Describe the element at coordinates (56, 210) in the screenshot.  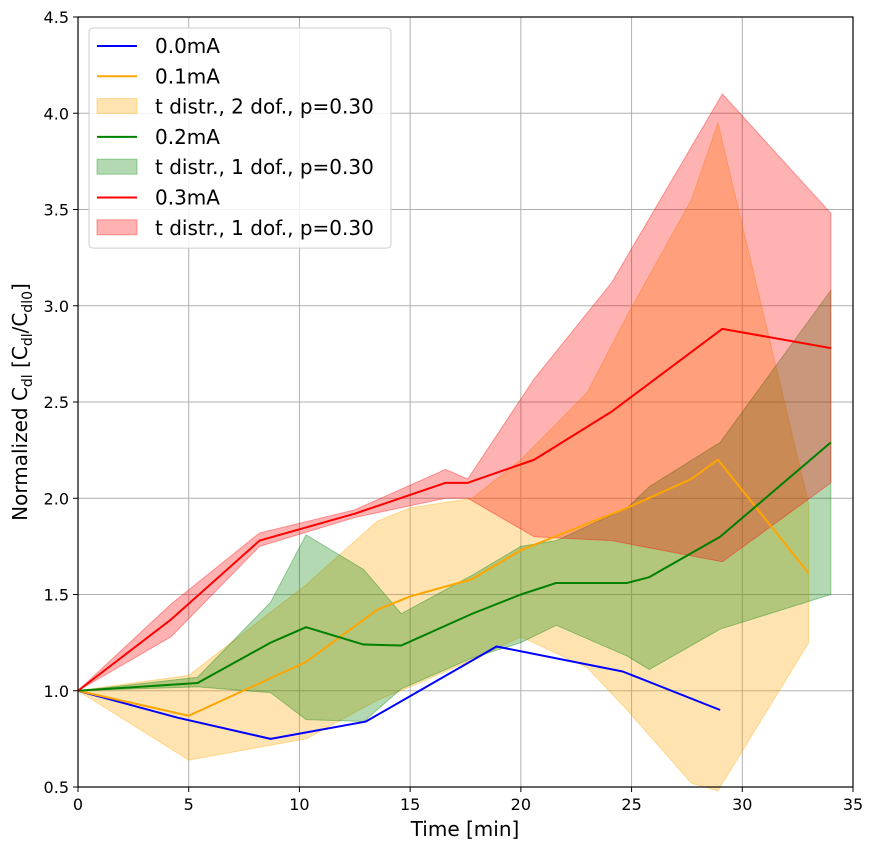
I see `y-tick-label: 3.5` at that location.